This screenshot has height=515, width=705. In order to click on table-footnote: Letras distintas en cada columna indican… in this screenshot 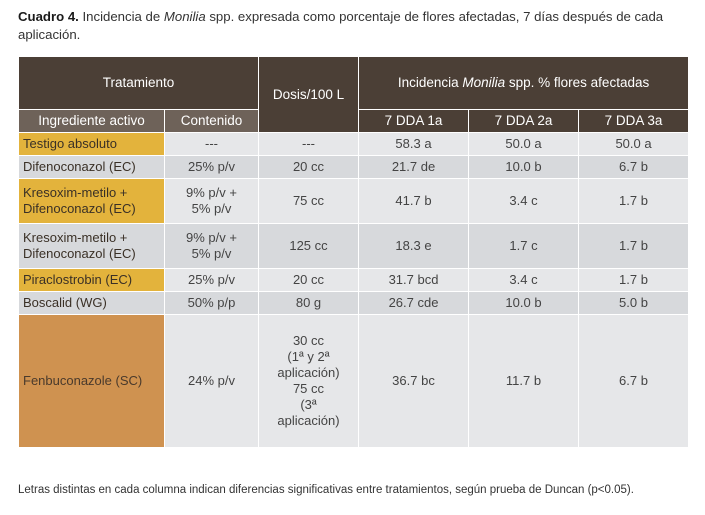, I will do `click(326, 490)`.